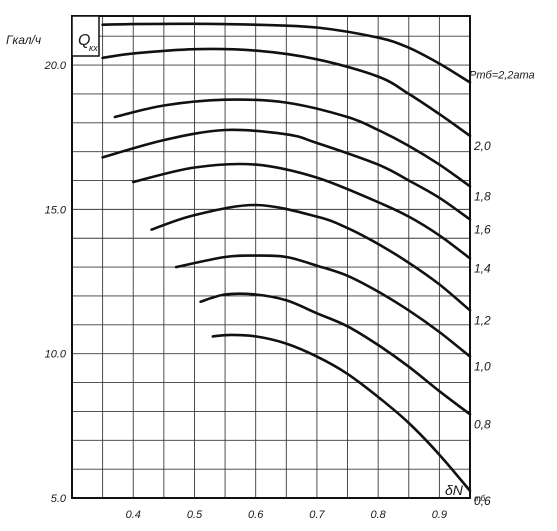  What do you see at coordinates (502, 75) in the screenshot?
I see `series-label: Pтб=2,2ата` at bounding box center [502, 75].